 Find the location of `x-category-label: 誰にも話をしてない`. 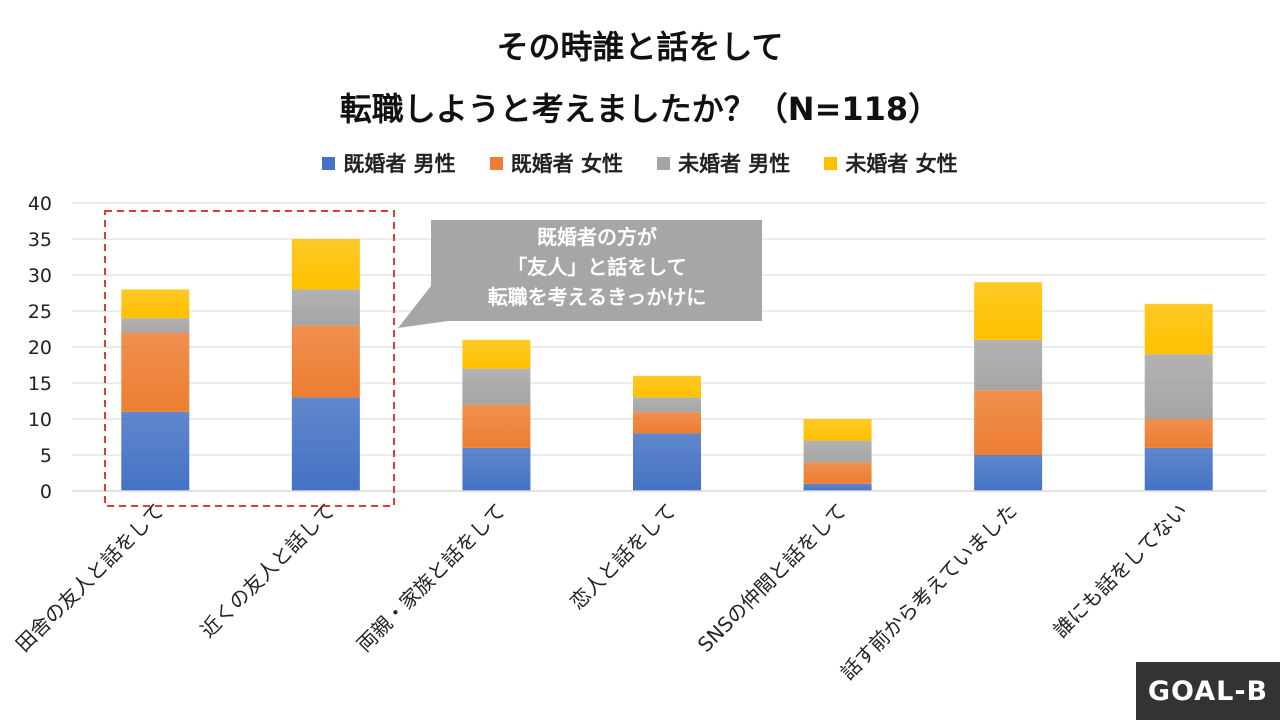

x-category-label: 誰にも話をしてない is located at coordinates (1120, 571).